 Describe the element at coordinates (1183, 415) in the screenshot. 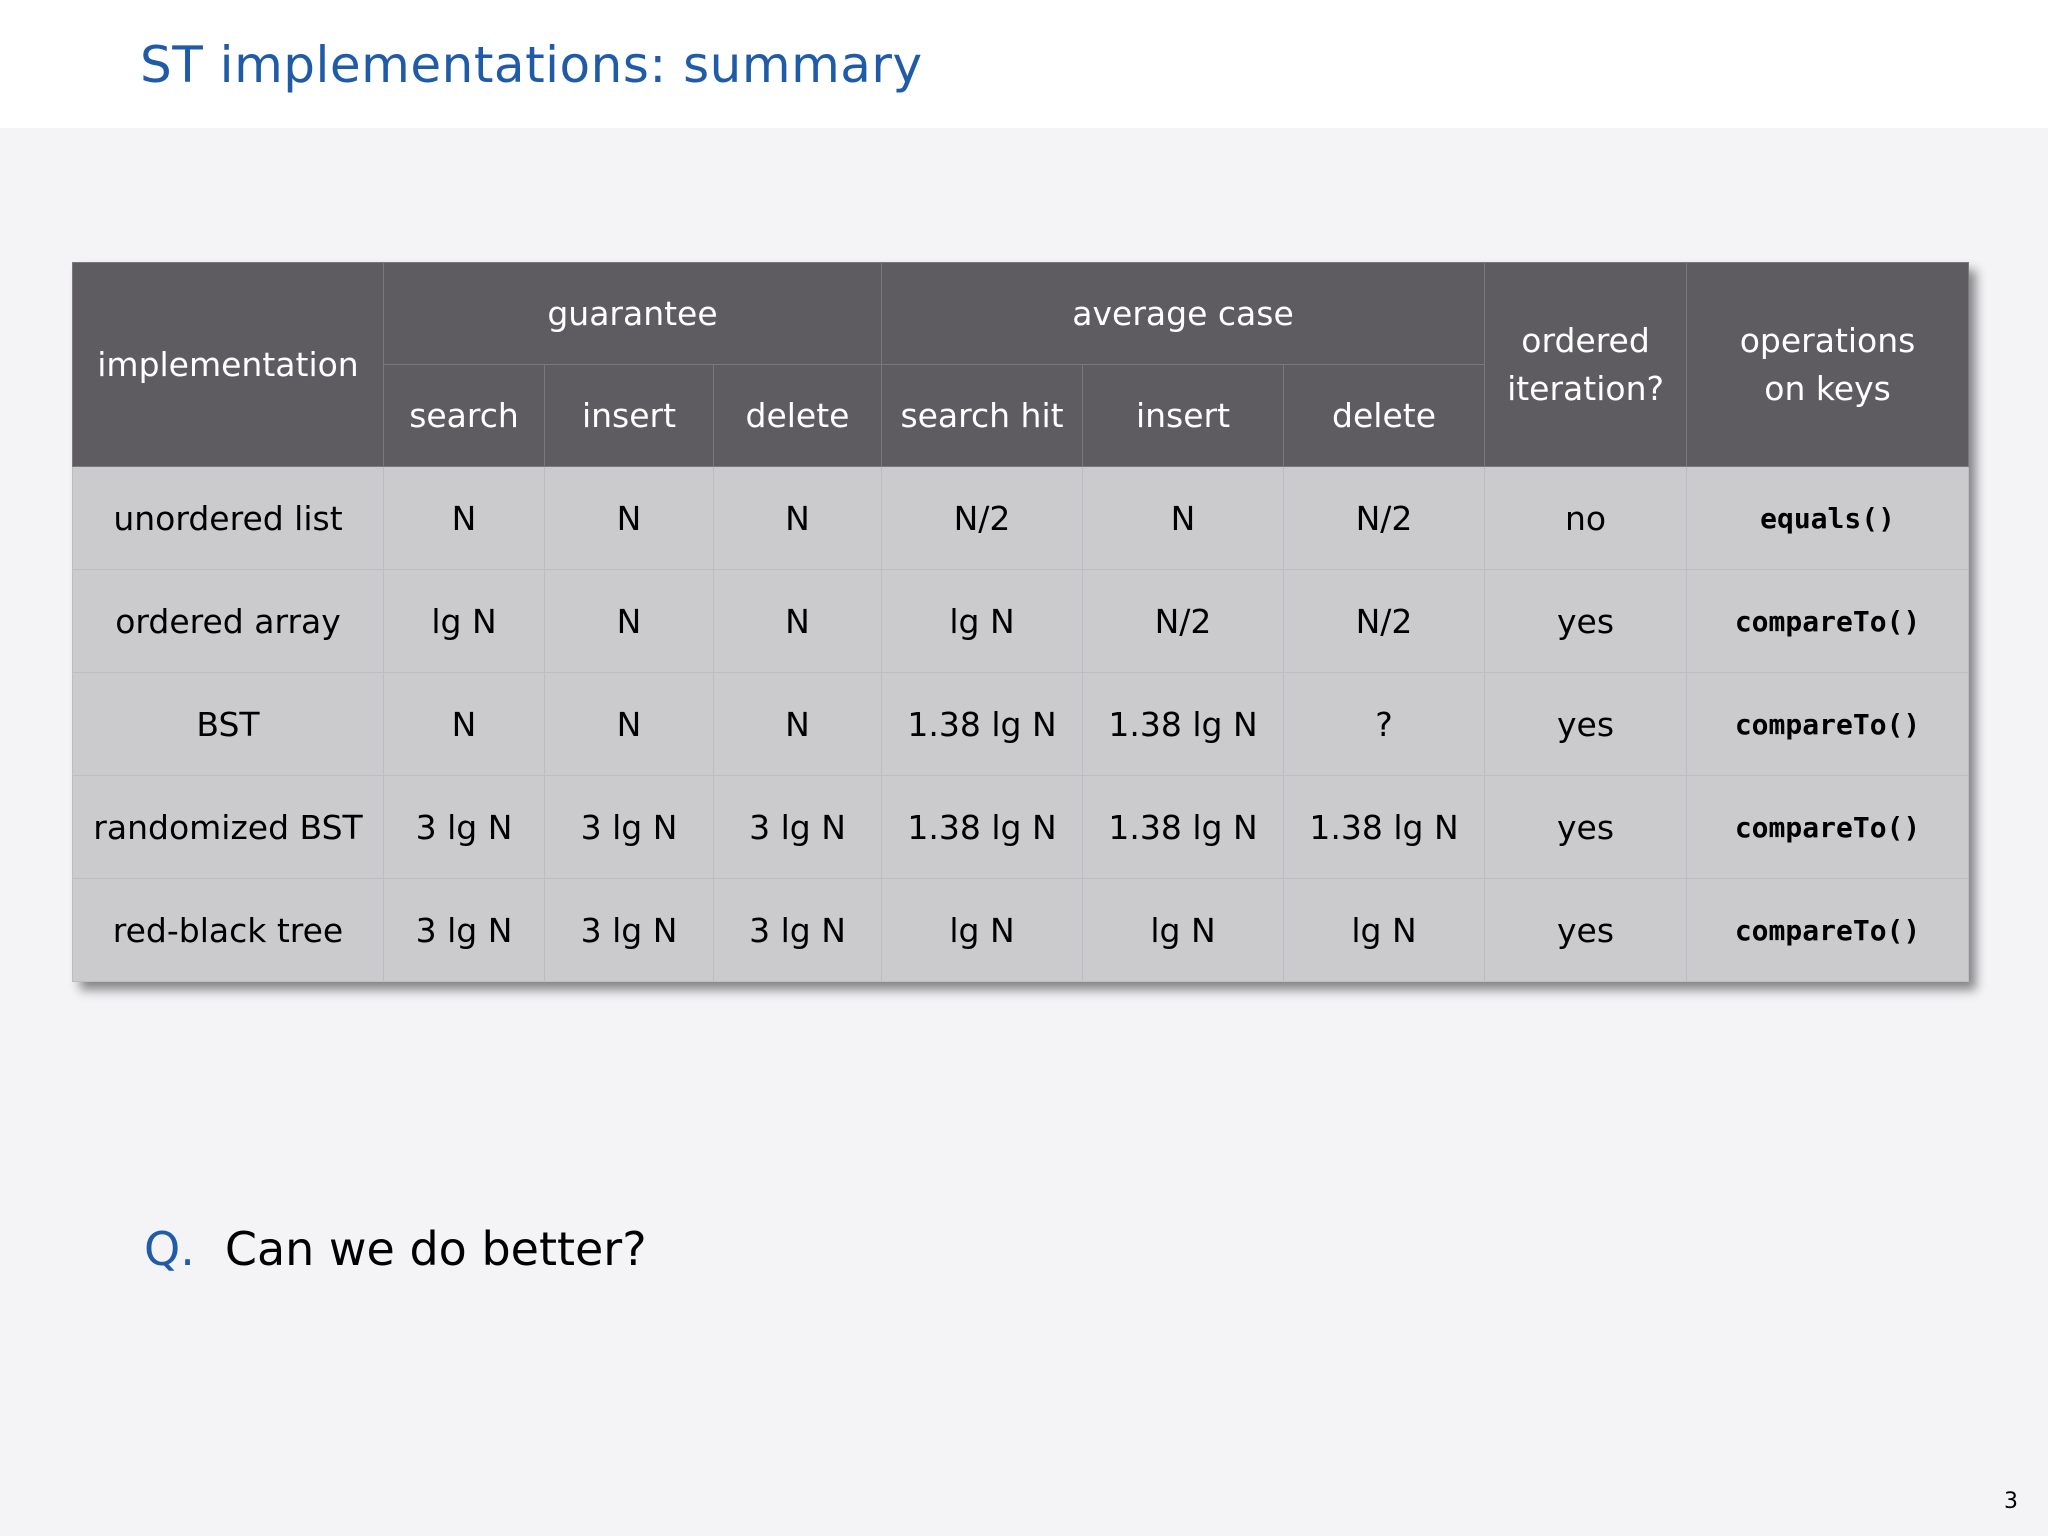

I see `header-average-insert: insert` at that location.